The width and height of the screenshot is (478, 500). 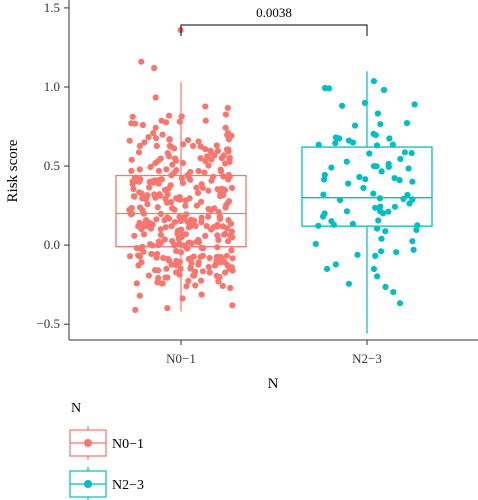 What do you see at coordinates (52, 244) in the screenshot?
I see `y-tick-label: 0.0` at bounding box center [52, 244].